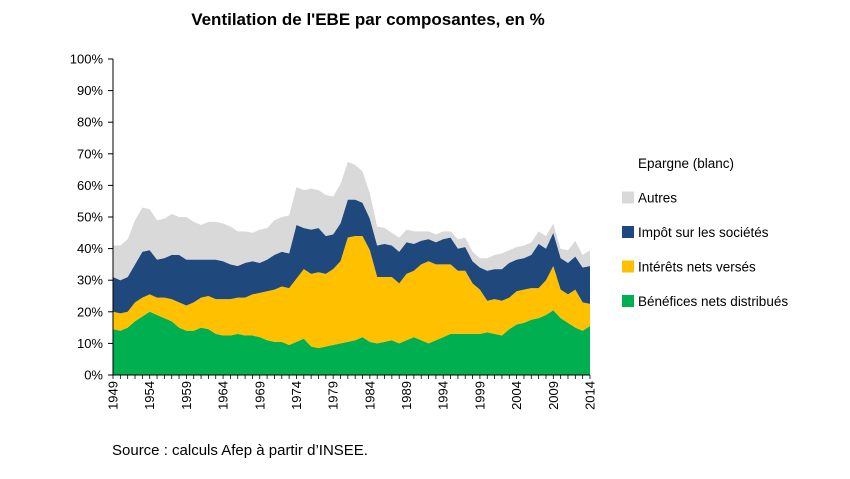 The image size is (850, 479). I want to click on legend-label-benefices-nets-distribues: Bénéfices nets distribués, so click(713, 301).